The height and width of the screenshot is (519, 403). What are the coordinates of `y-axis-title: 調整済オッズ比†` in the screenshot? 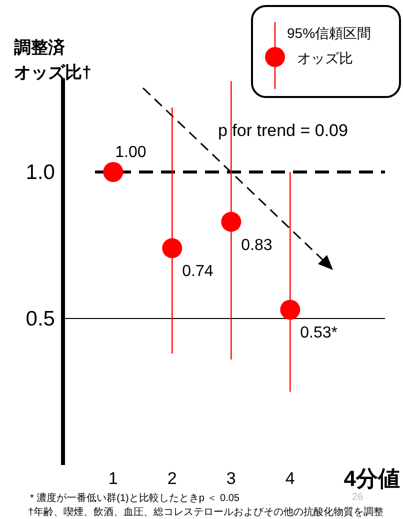 It's located at (53, 60).